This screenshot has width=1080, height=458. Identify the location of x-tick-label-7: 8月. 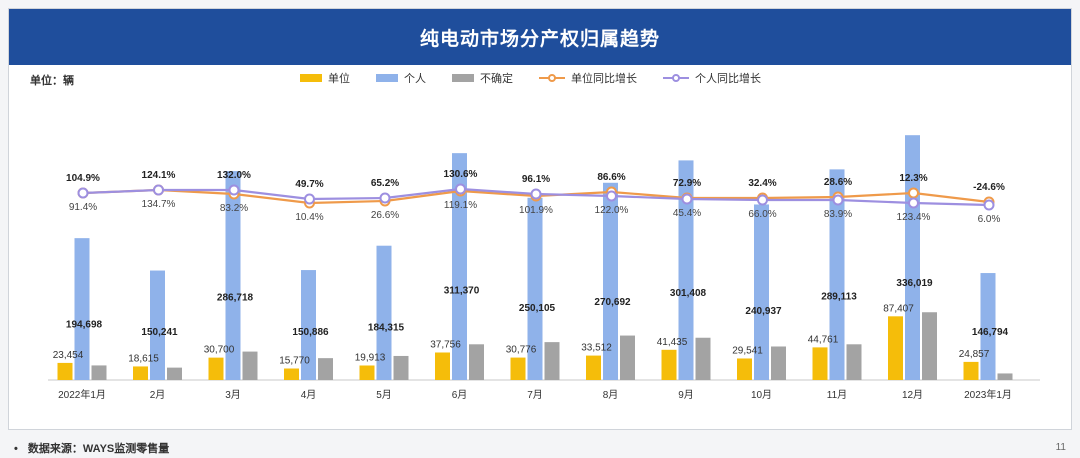
(611, 395).